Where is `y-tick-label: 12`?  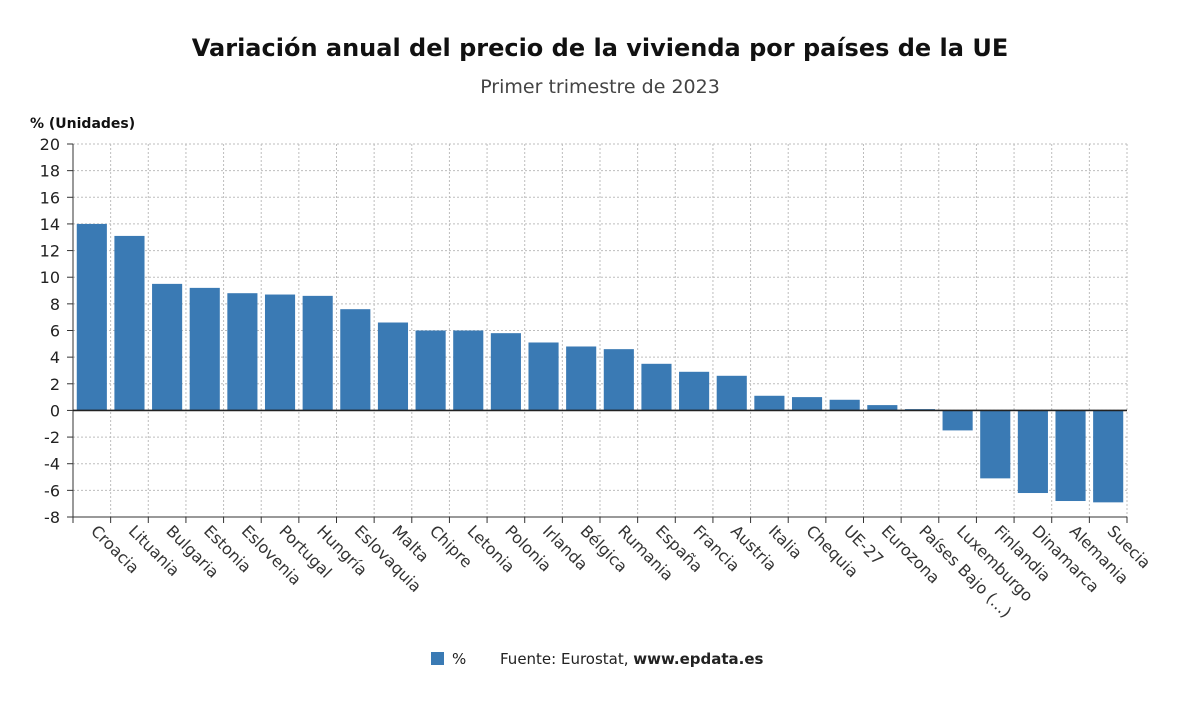 y-tick-label: 12 is located at coordinates (50, 251).